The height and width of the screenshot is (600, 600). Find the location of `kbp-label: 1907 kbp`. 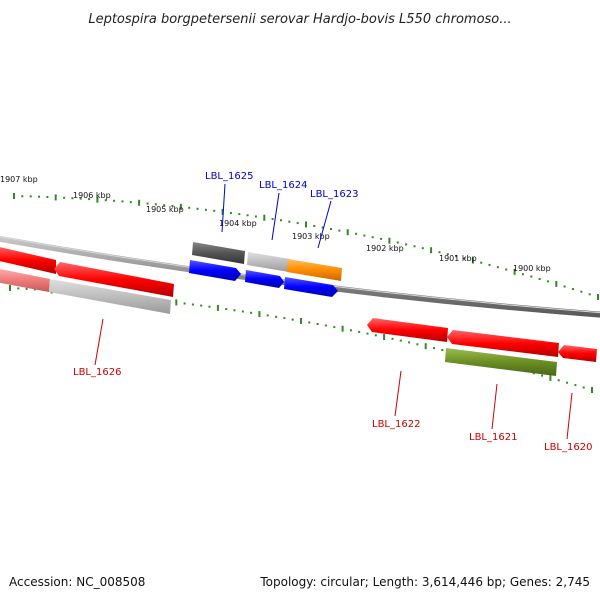

kbp-label: 1907 kbp is located at coordinates (19, 179).